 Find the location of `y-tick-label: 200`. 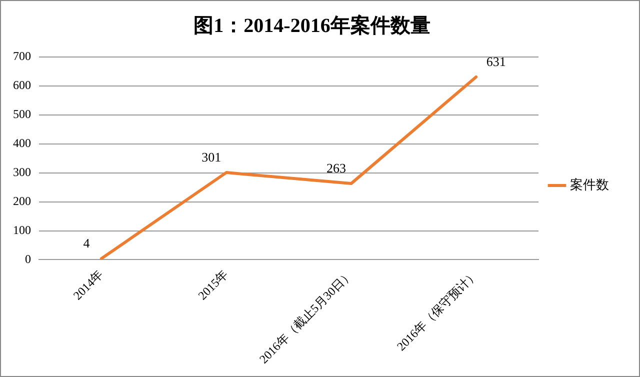

y-tick-label: 200 is located at coordinates (22, 201).